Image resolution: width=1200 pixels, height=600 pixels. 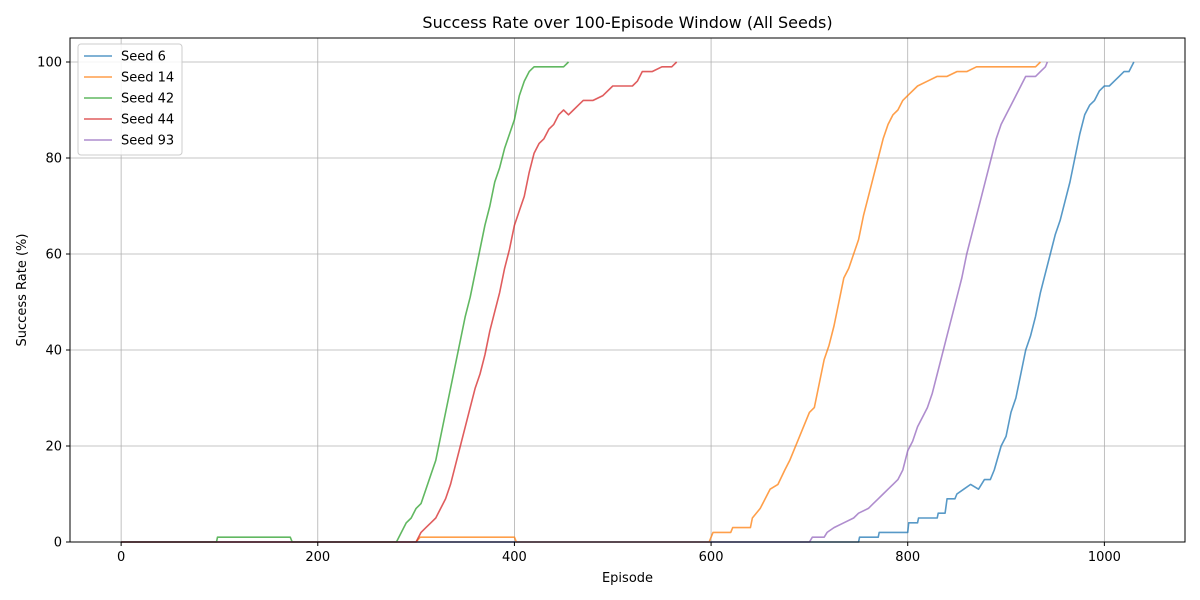 I want to click on legend-label-0: Seed 6, so click(x=143, y=57).